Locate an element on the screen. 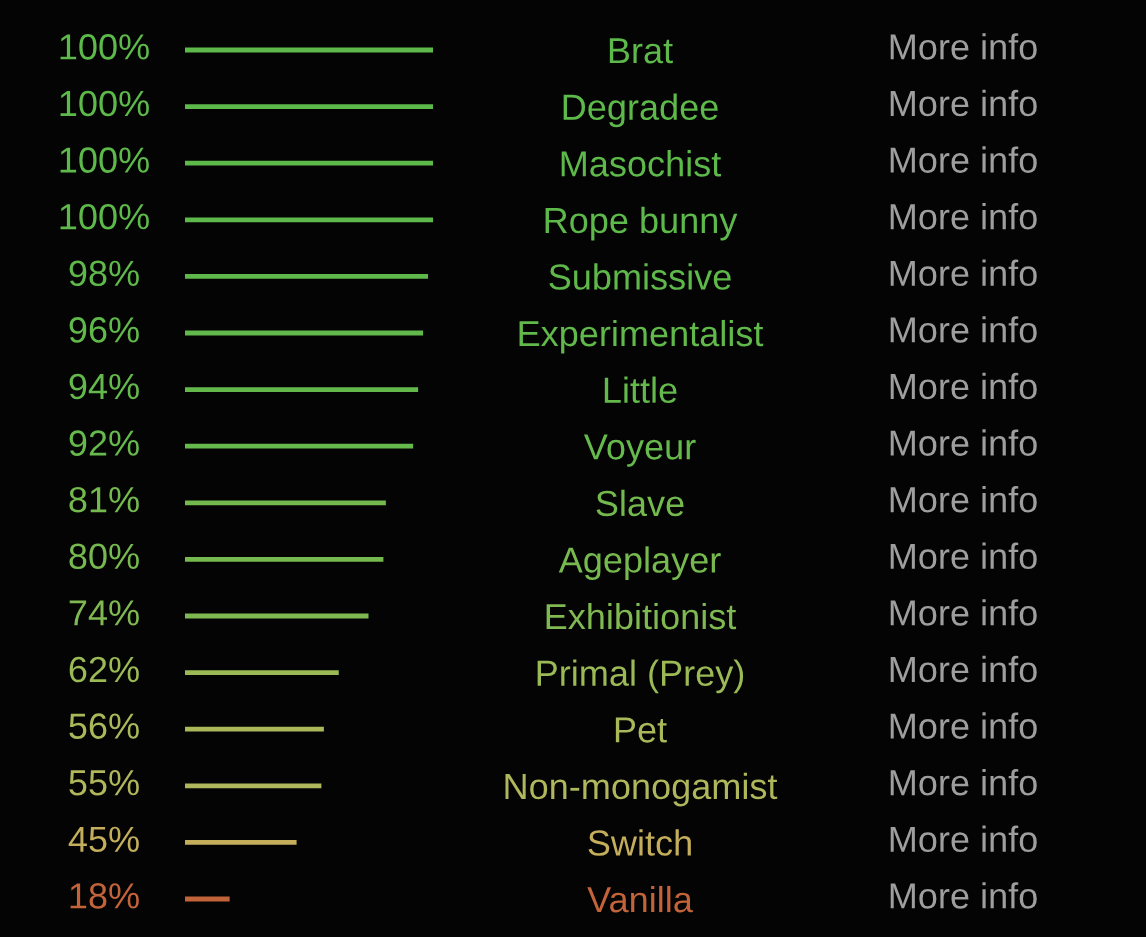 This screenshot has width=1146, height=937. data-label: 94% is located at coordinates (104, 386).